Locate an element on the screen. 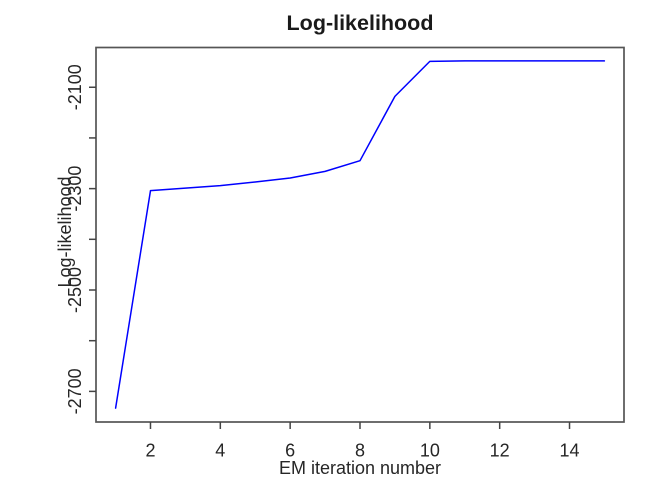 Image resolution: width=672 pixels, height=480 pixels. x-tick-label: 8 is located at coordinates (360, 451).